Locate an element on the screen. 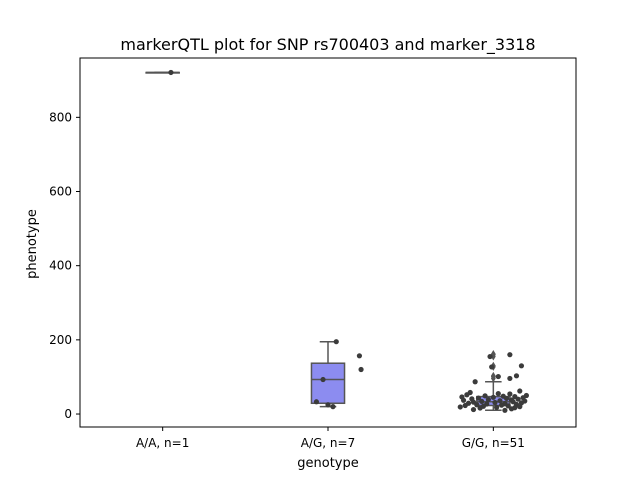 The image size is (640, 484). box-iqr is located at coordinates (328, 383).